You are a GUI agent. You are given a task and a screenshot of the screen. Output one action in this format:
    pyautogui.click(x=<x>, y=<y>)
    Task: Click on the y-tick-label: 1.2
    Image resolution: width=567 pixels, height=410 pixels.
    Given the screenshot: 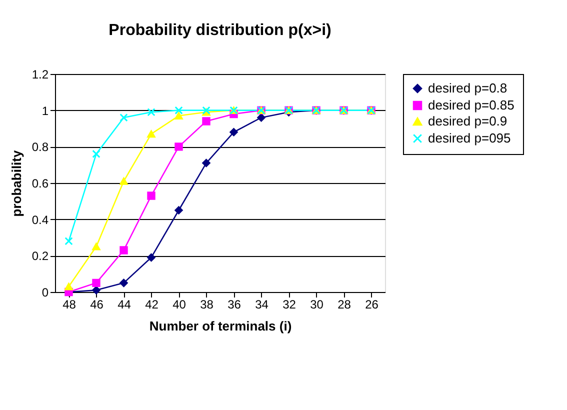 What is the action you would take?
    pyautogui.click(x=40, y=75)
    